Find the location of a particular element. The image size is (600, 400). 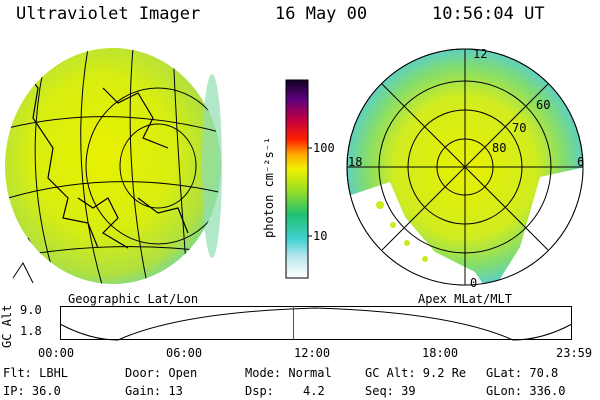

timeline-xtick-2: 12:00 is located at coordinates (312, 353).